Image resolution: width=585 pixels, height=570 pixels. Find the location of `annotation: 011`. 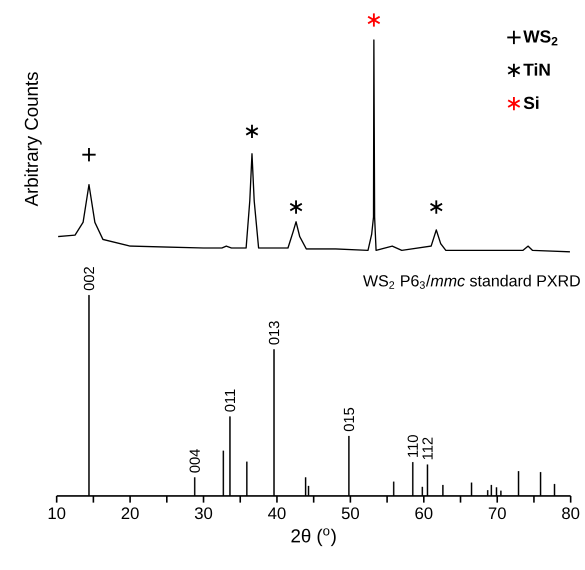

annotation: 011 is located at coordinates (230, 401).